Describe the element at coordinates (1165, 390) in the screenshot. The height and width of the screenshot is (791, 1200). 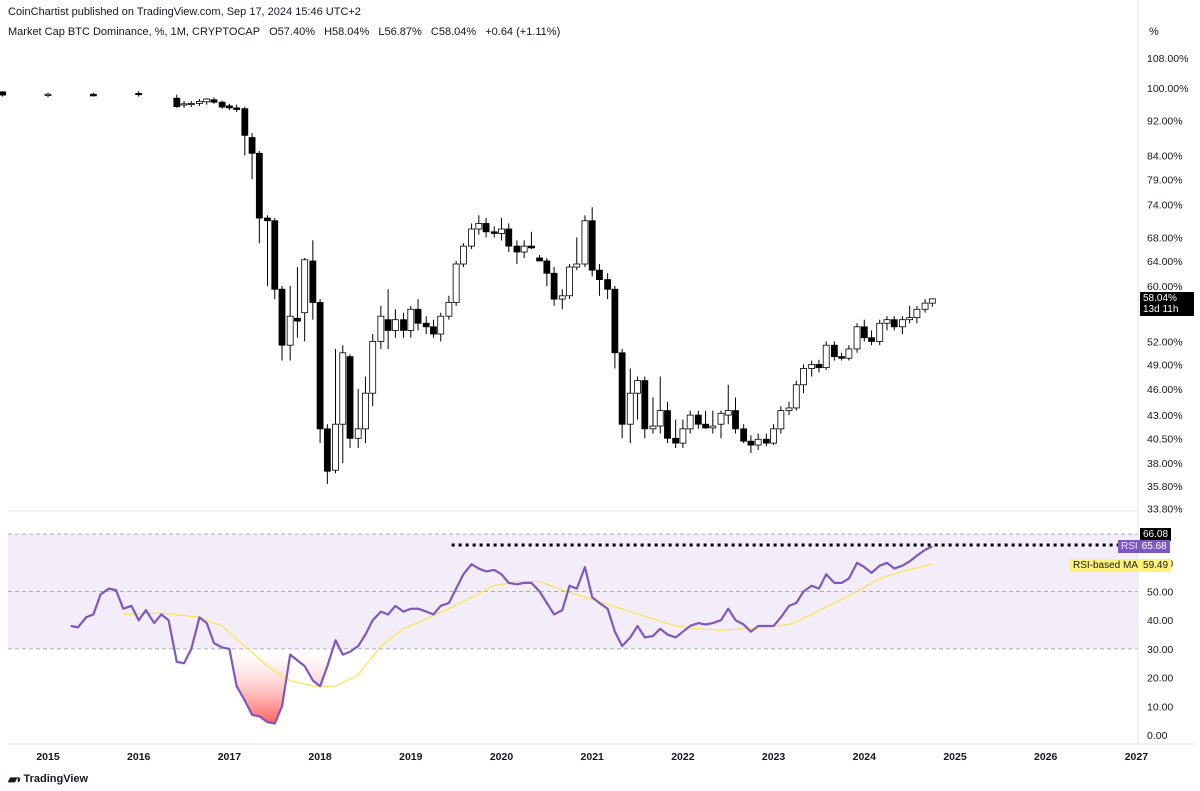
I see `price-tick-label: 46.00%` at that location.